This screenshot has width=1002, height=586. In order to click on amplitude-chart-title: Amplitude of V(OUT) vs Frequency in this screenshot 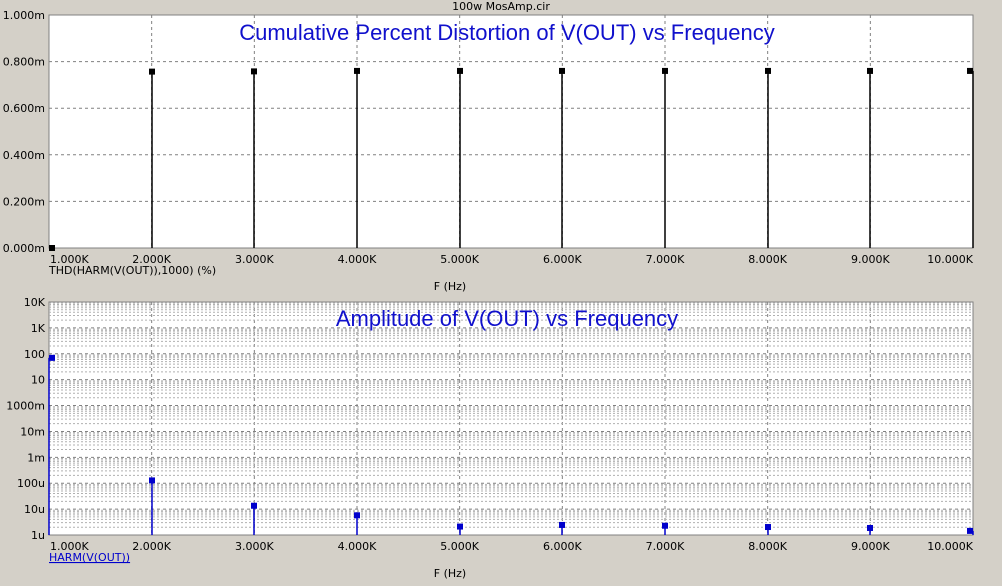, I will do `click(507, 318)`.